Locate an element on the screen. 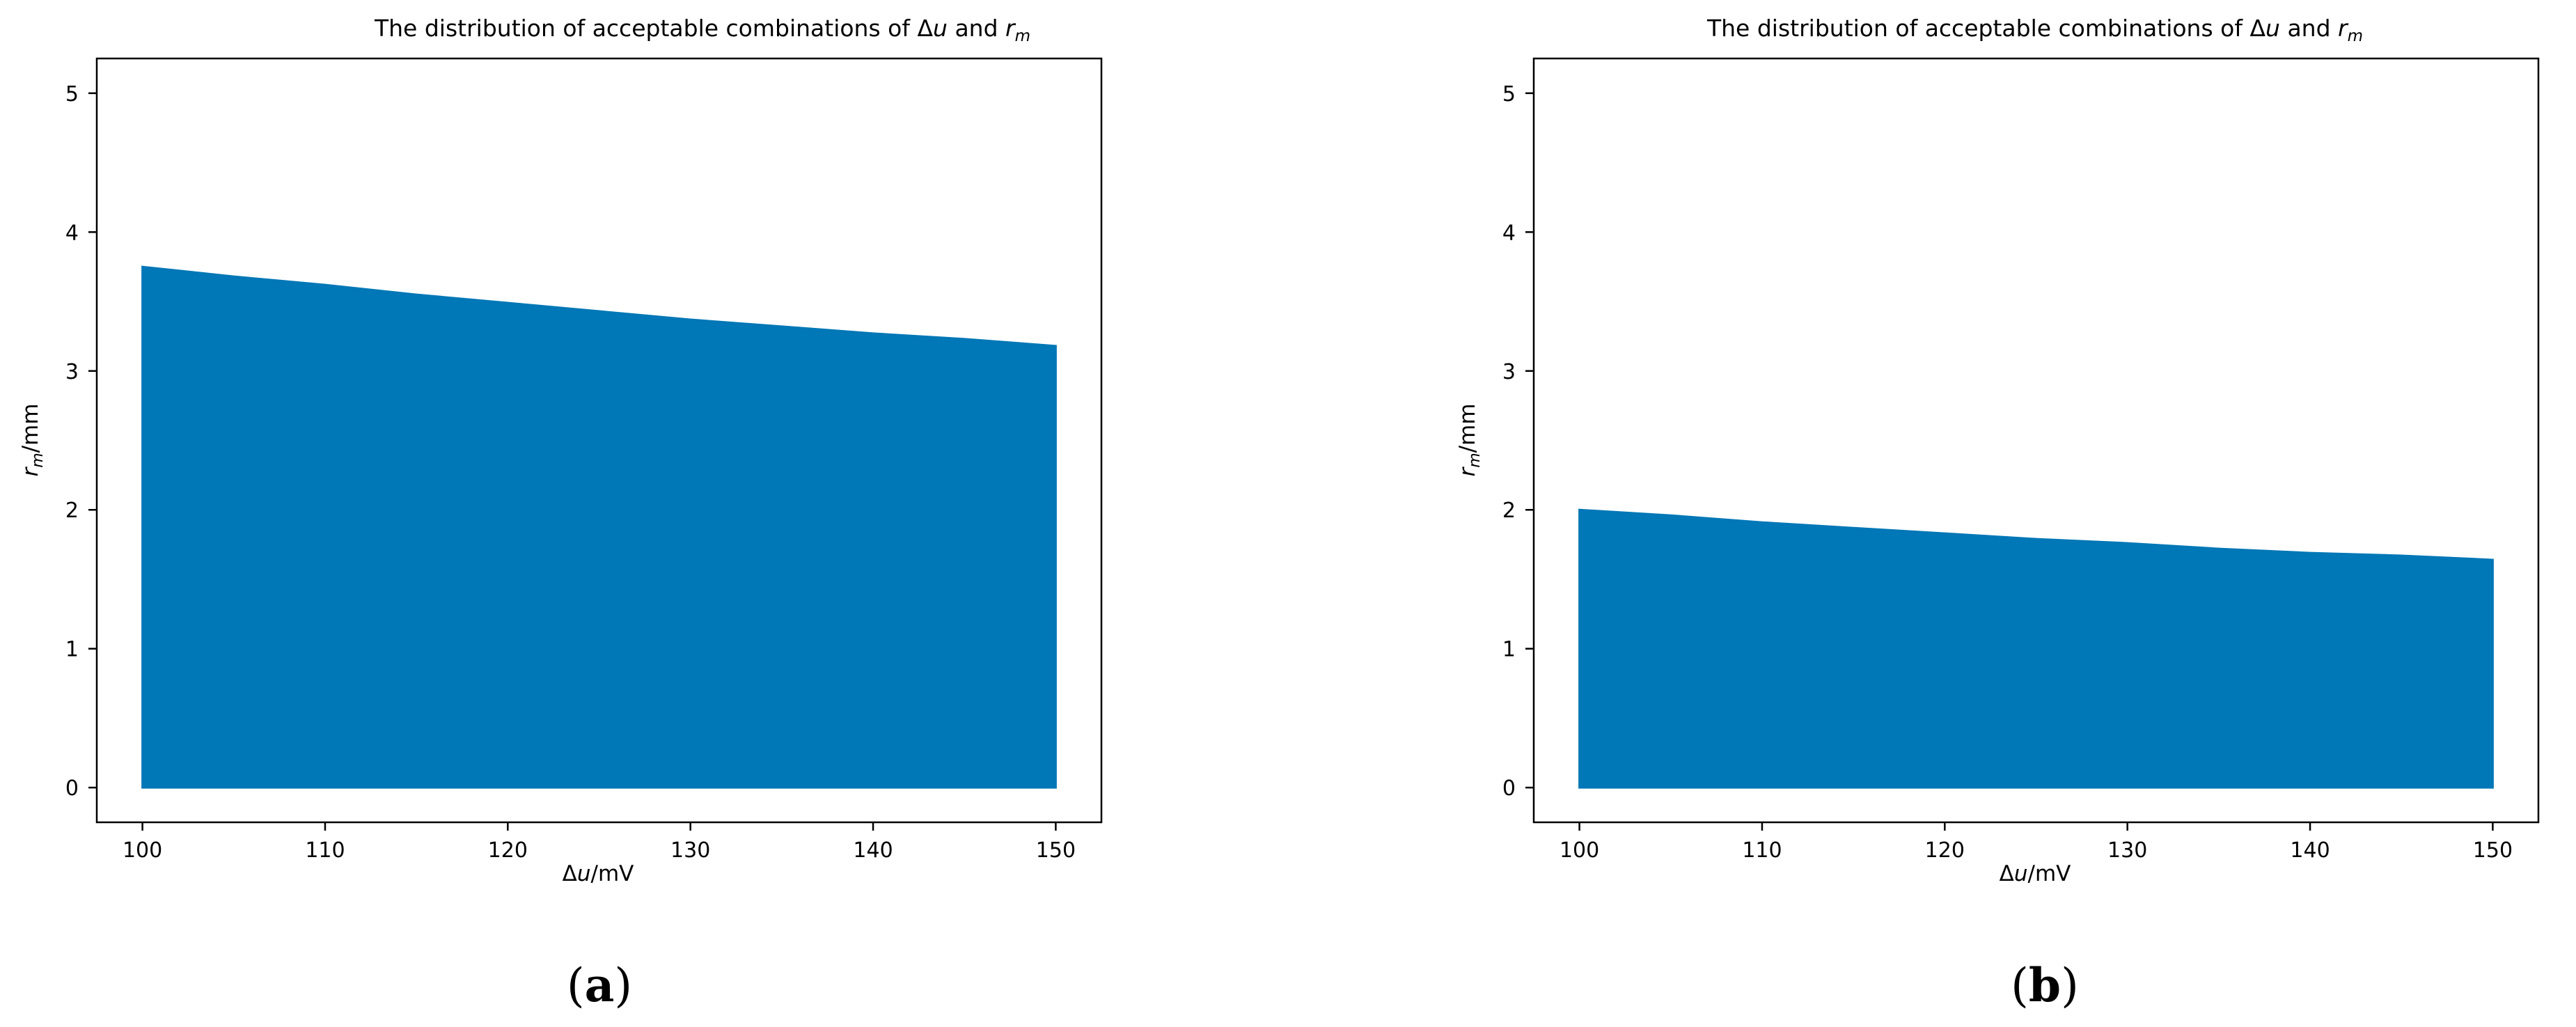 The image size is (2576, 1027). x-tick-label-a: 110 is located at coordinates (325, 850).